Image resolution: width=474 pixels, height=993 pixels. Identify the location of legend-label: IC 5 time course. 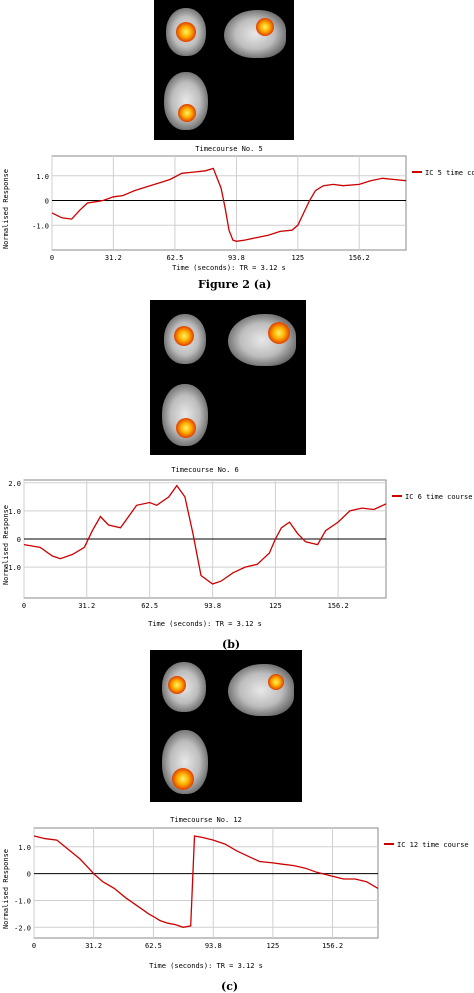
(449, 173).